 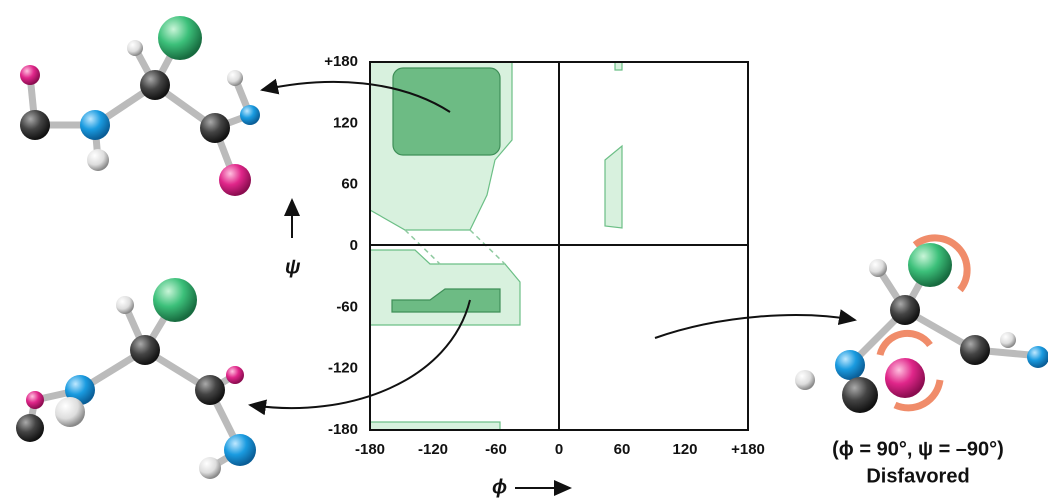 What do you see at coordinates (349, 184) in the screenshot?
I see `y-tick-label: 60` at bounding box center [349, 184].